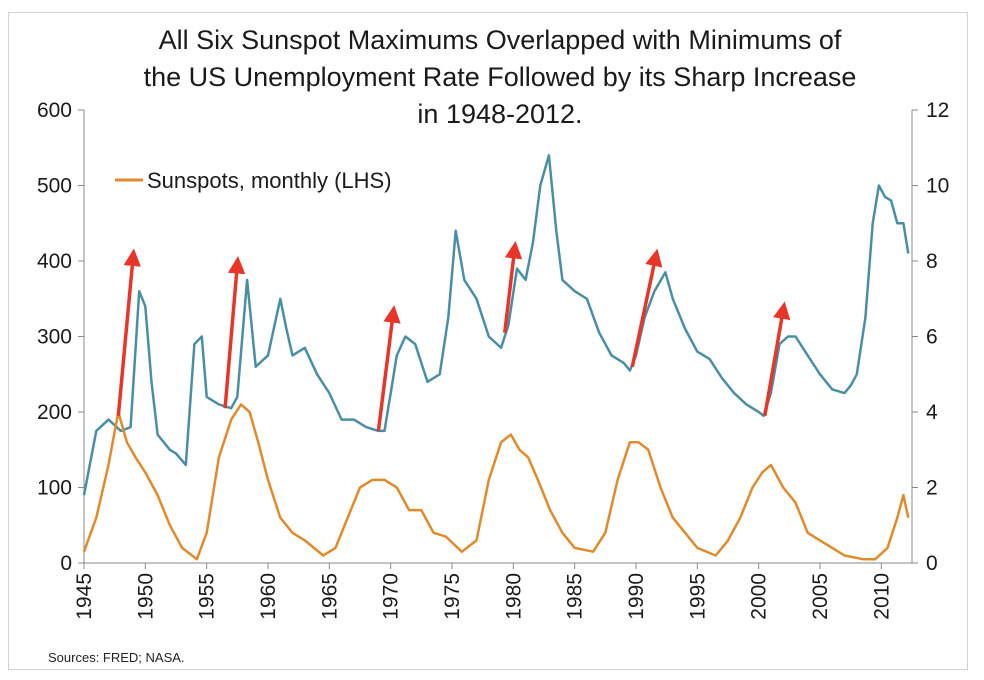  What do you see at coordinates (207, 596) in the screenshot?
I see `x-tick-label: 1955` at bounding box center [207, 596].